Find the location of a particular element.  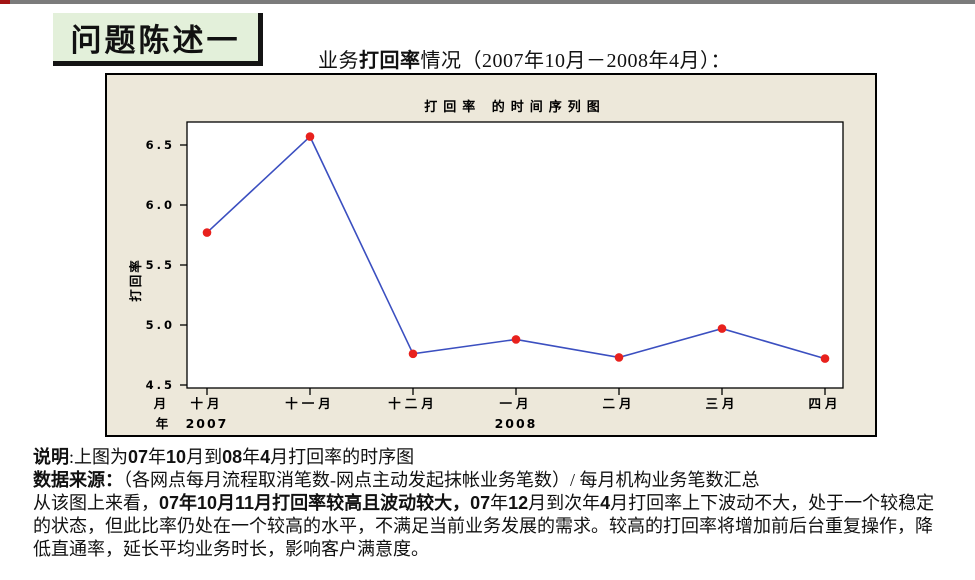

y-tick-label: 4.5 is located at coordinates (160, 385).